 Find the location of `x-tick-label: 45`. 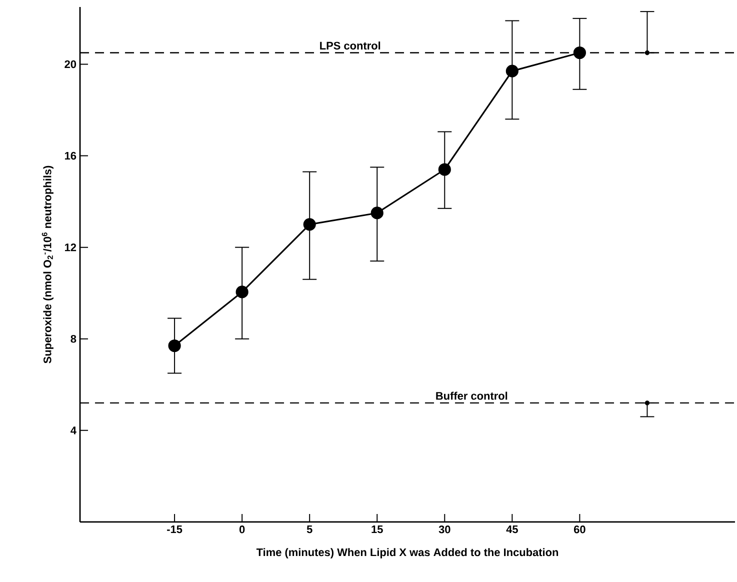

x-tick-label: 45 is located at coordinates (512, 530).